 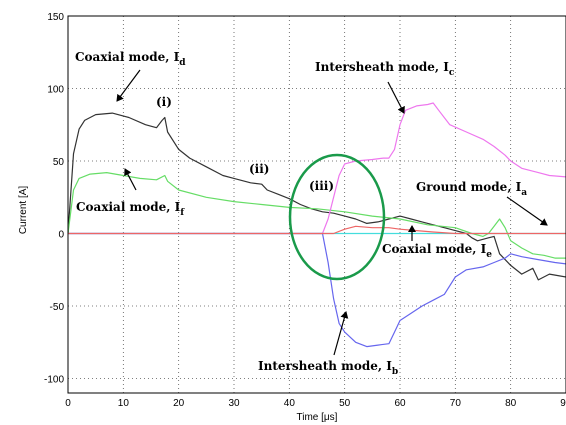 I want to click on x-axis-label: Time [μs], so click(x=317, y=417).